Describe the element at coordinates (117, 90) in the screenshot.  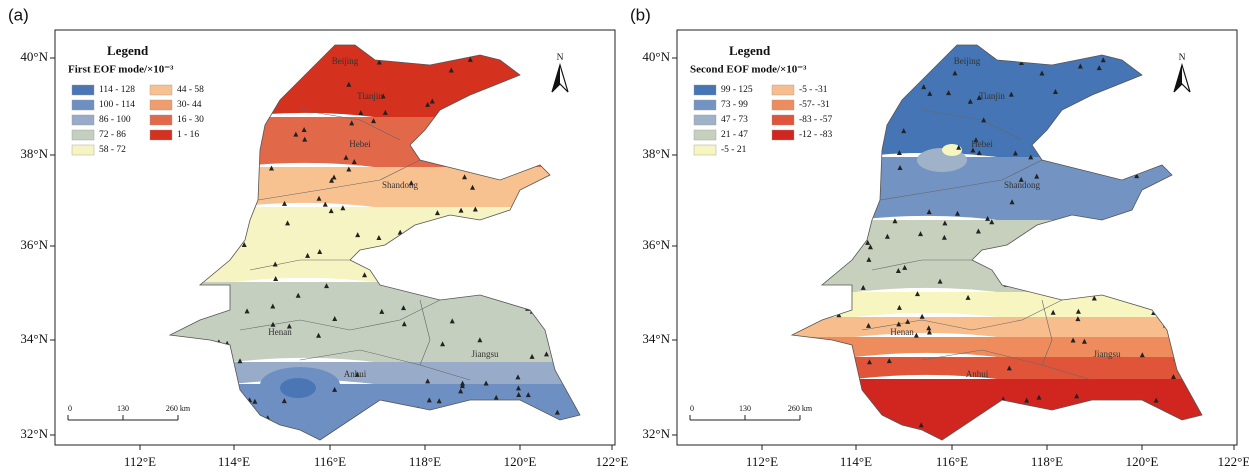
I see `legend-label: 114 - 128` at that location.